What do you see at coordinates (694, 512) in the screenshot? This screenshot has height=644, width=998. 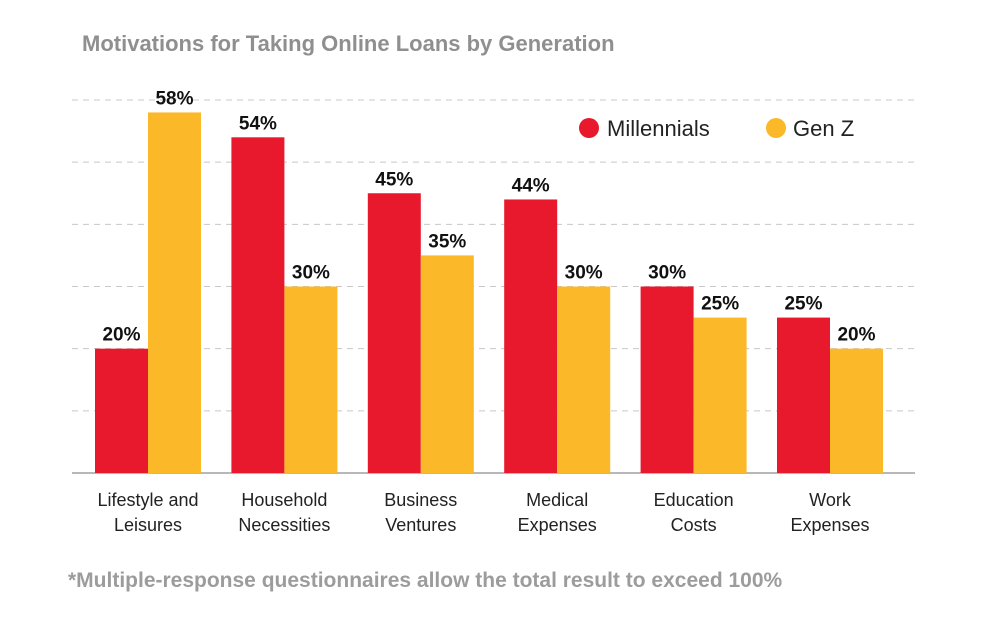 I see `category-label: Education Costs` at bounding box center [694, 512].